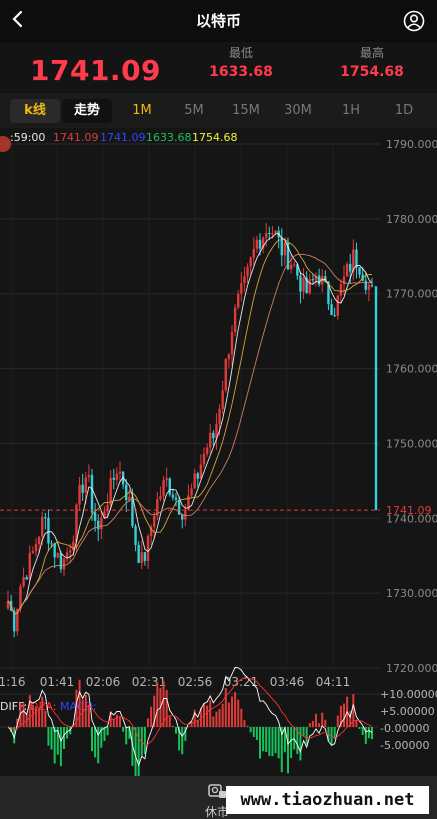 The width and height of the screenshot is (437, 819). Describe the element at coordinates (351, 110) in the screenshot. I see `tab-1h: 1H` at that location.